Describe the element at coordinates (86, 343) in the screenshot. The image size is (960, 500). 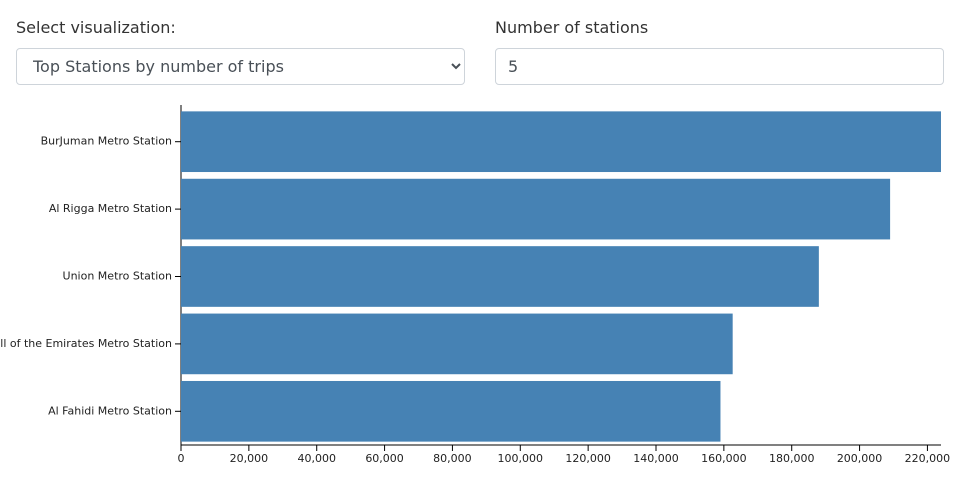
I see `y-tick-label: Mall of the Emirates Metro Station` at that location.